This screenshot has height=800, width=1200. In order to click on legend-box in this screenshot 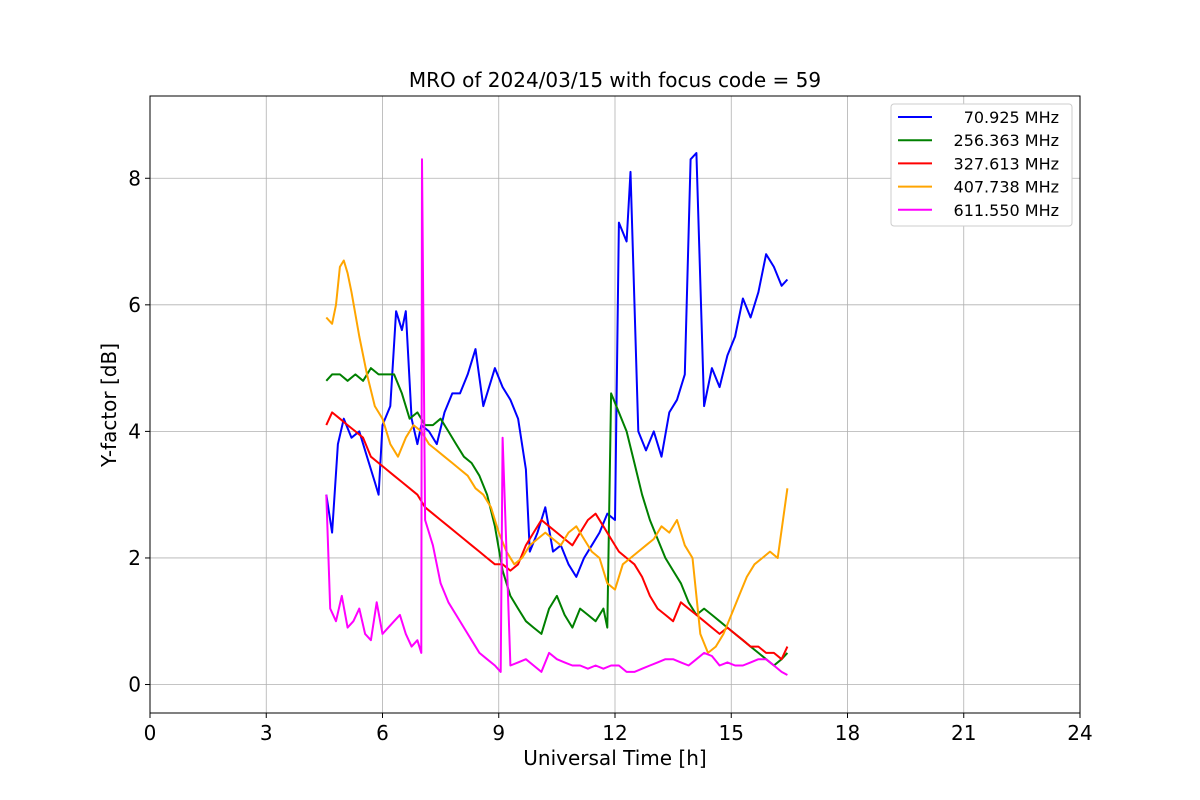, I will do `click(981, 165)`.